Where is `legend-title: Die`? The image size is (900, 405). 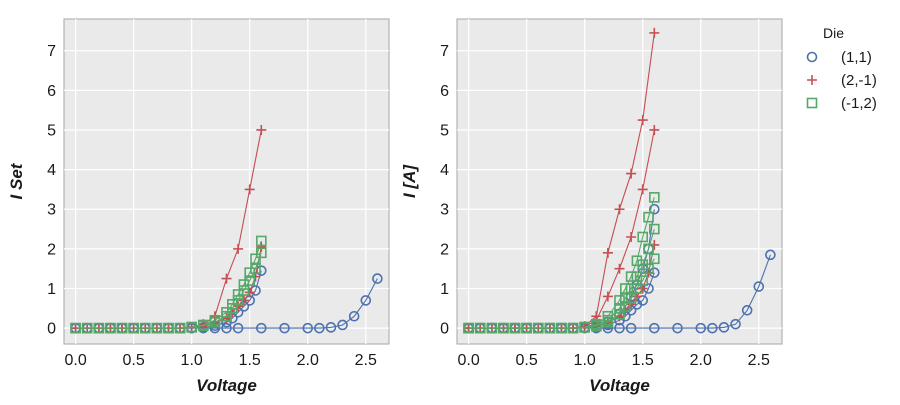 legend-title: Die is located at coordinates (833, 33).